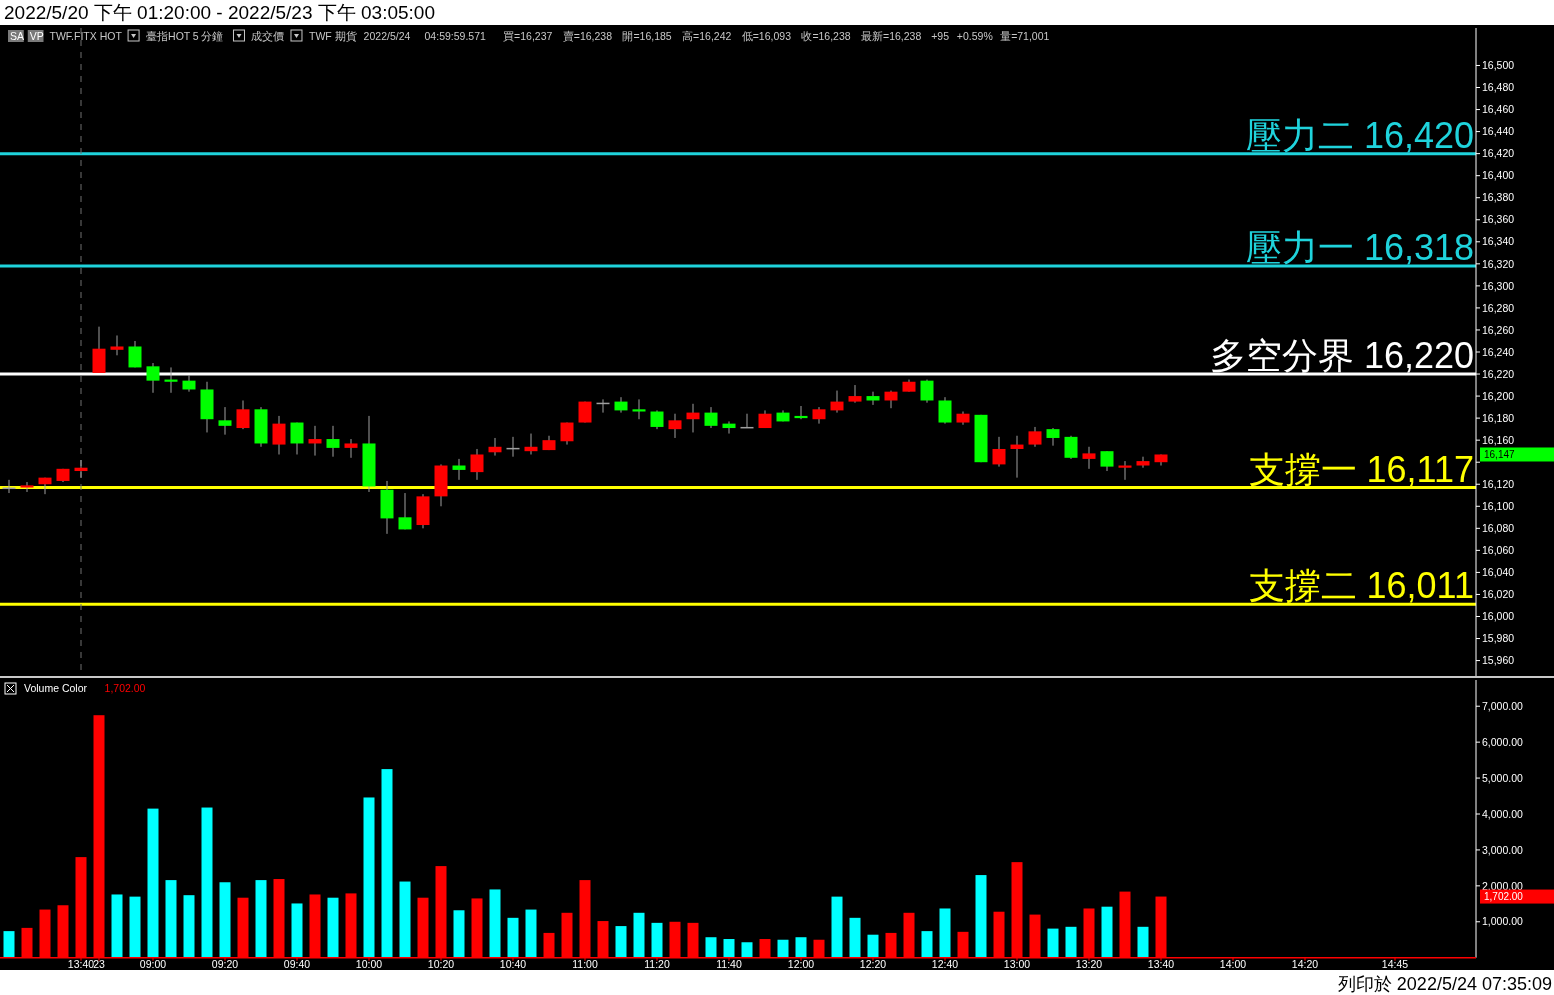 The width and height of the screenshot is (1554, 995). I want to click on y-tick-label: 16,380, so click(1498, 197).